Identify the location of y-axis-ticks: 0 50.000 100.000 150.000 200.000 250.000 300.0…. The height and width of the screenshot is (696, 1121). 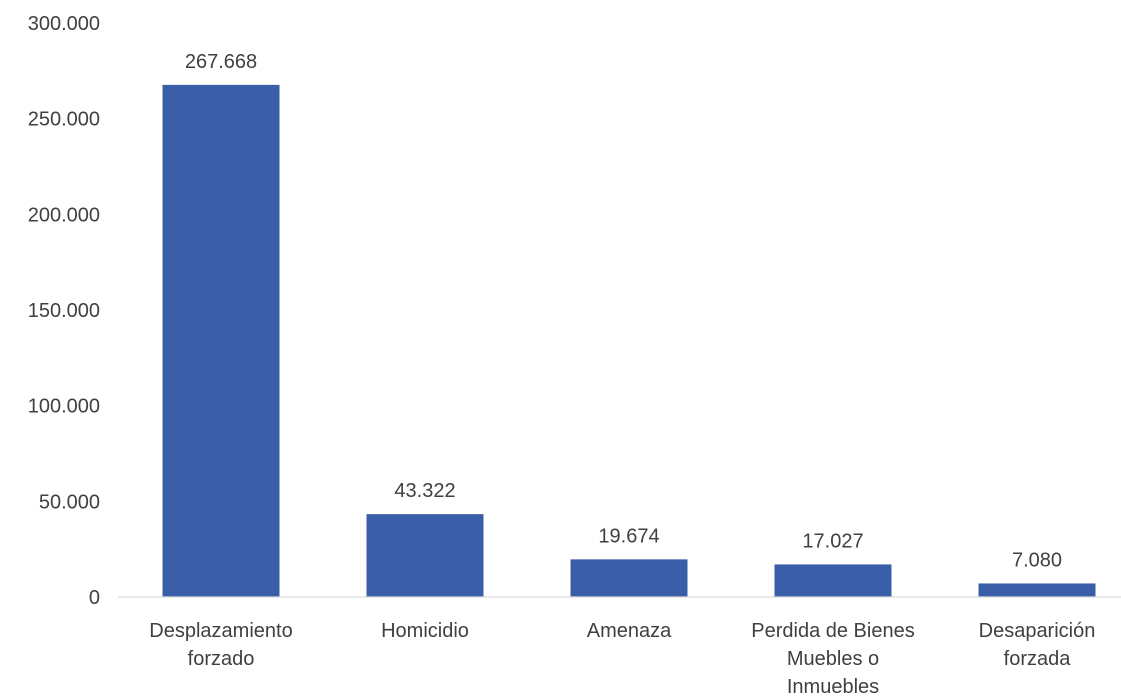
(64, 311).